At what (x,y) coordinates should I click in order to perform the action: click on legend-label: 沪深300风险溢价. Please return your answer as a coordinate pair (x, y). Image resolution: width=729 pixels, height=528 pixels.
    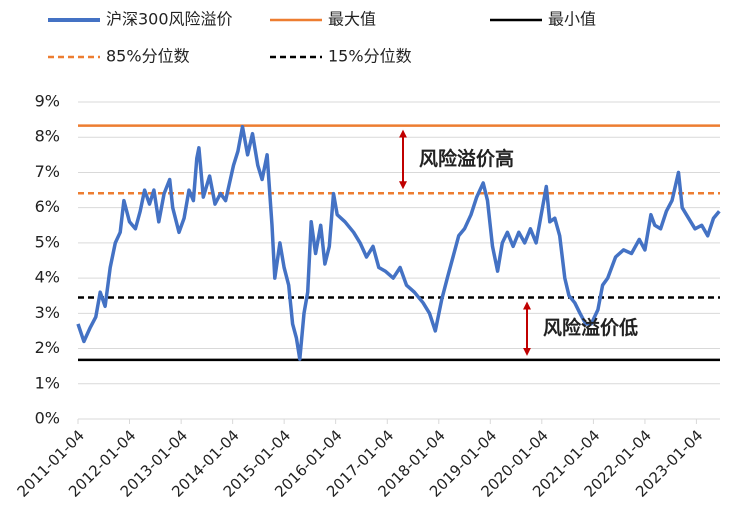
    Looking at the image, I should click on (169, 19).